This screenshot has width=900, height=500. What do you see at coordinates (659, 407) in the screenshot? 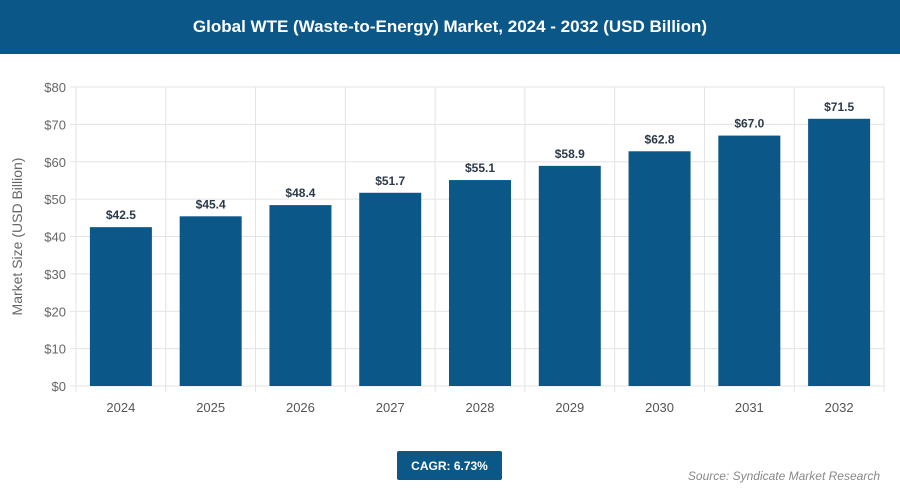
I see `x-tick-label: 2030` at bounding box center [659, 407].